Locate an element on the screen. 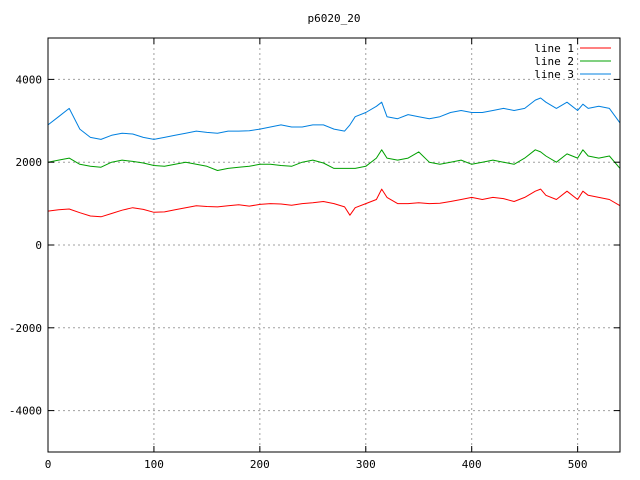 The image size is (640, 480). x-tick-label: 0 is located at coordinates (48, 464).